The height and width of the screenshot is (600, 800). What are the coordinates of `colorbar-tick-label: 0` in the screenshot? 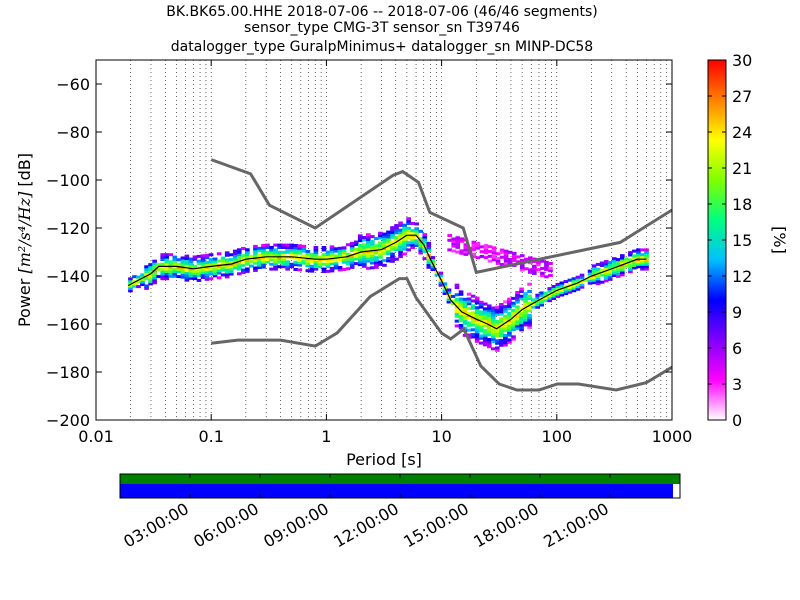 It's located at (737, 420).